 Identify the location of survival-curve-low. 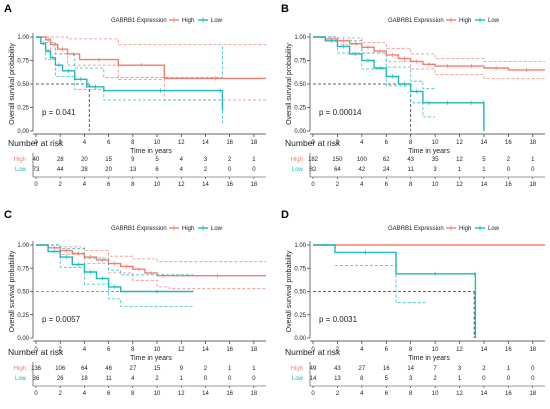
(395, 291).